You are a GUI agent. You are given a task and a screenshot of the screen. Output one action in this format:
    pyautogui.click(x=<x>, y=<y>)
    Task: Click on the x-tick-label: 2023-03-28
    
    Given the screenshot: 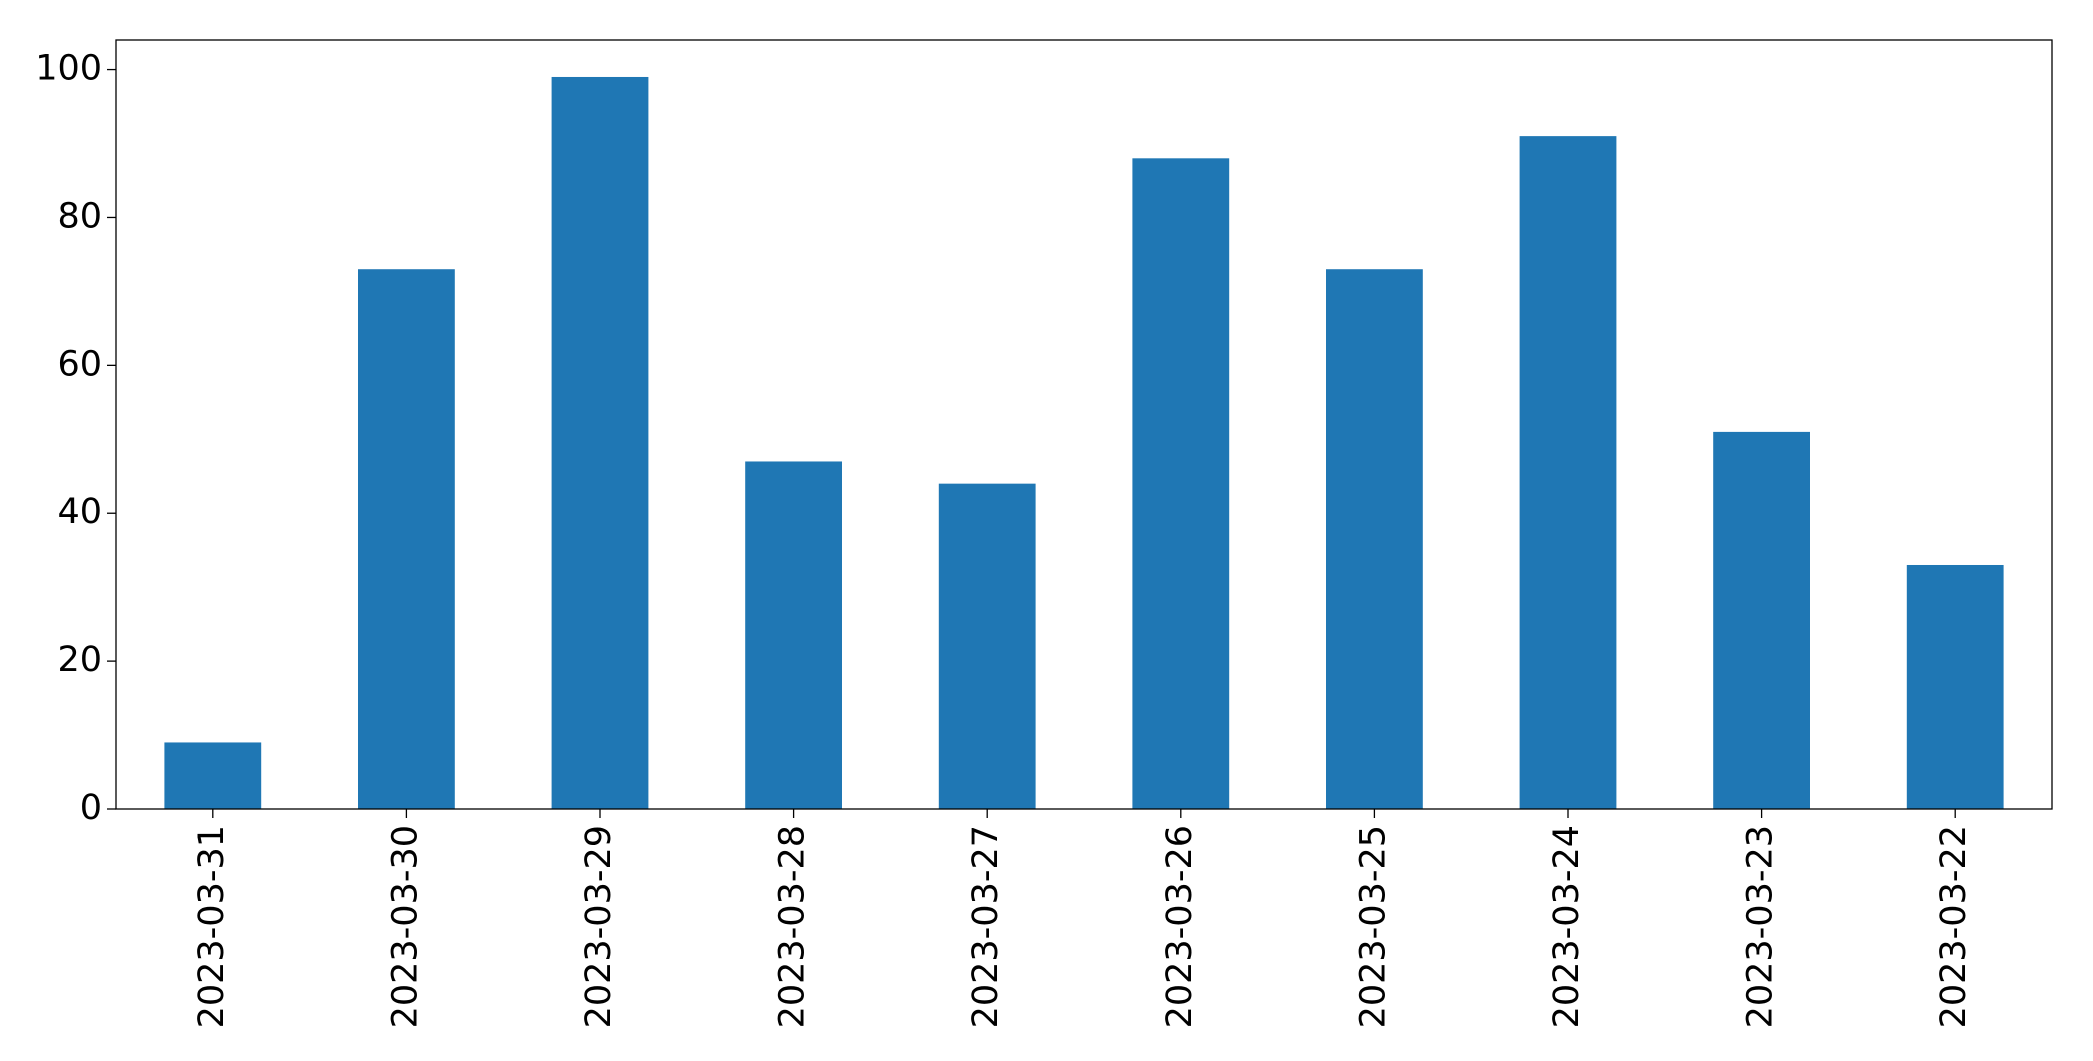 What is the action you would take?
    pyautogui.click(x=793, y=926)
    